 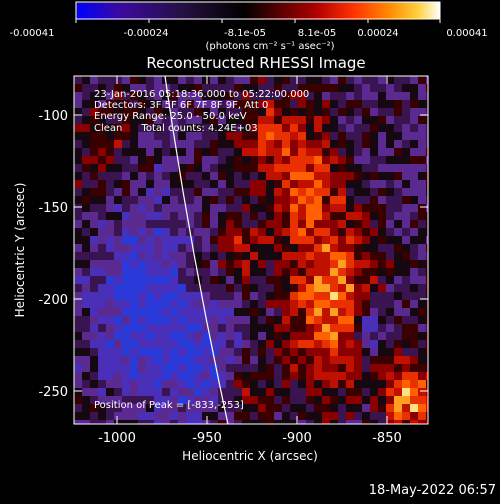 I want to click on y-tick-label: -200, so click(x=53, y=300).